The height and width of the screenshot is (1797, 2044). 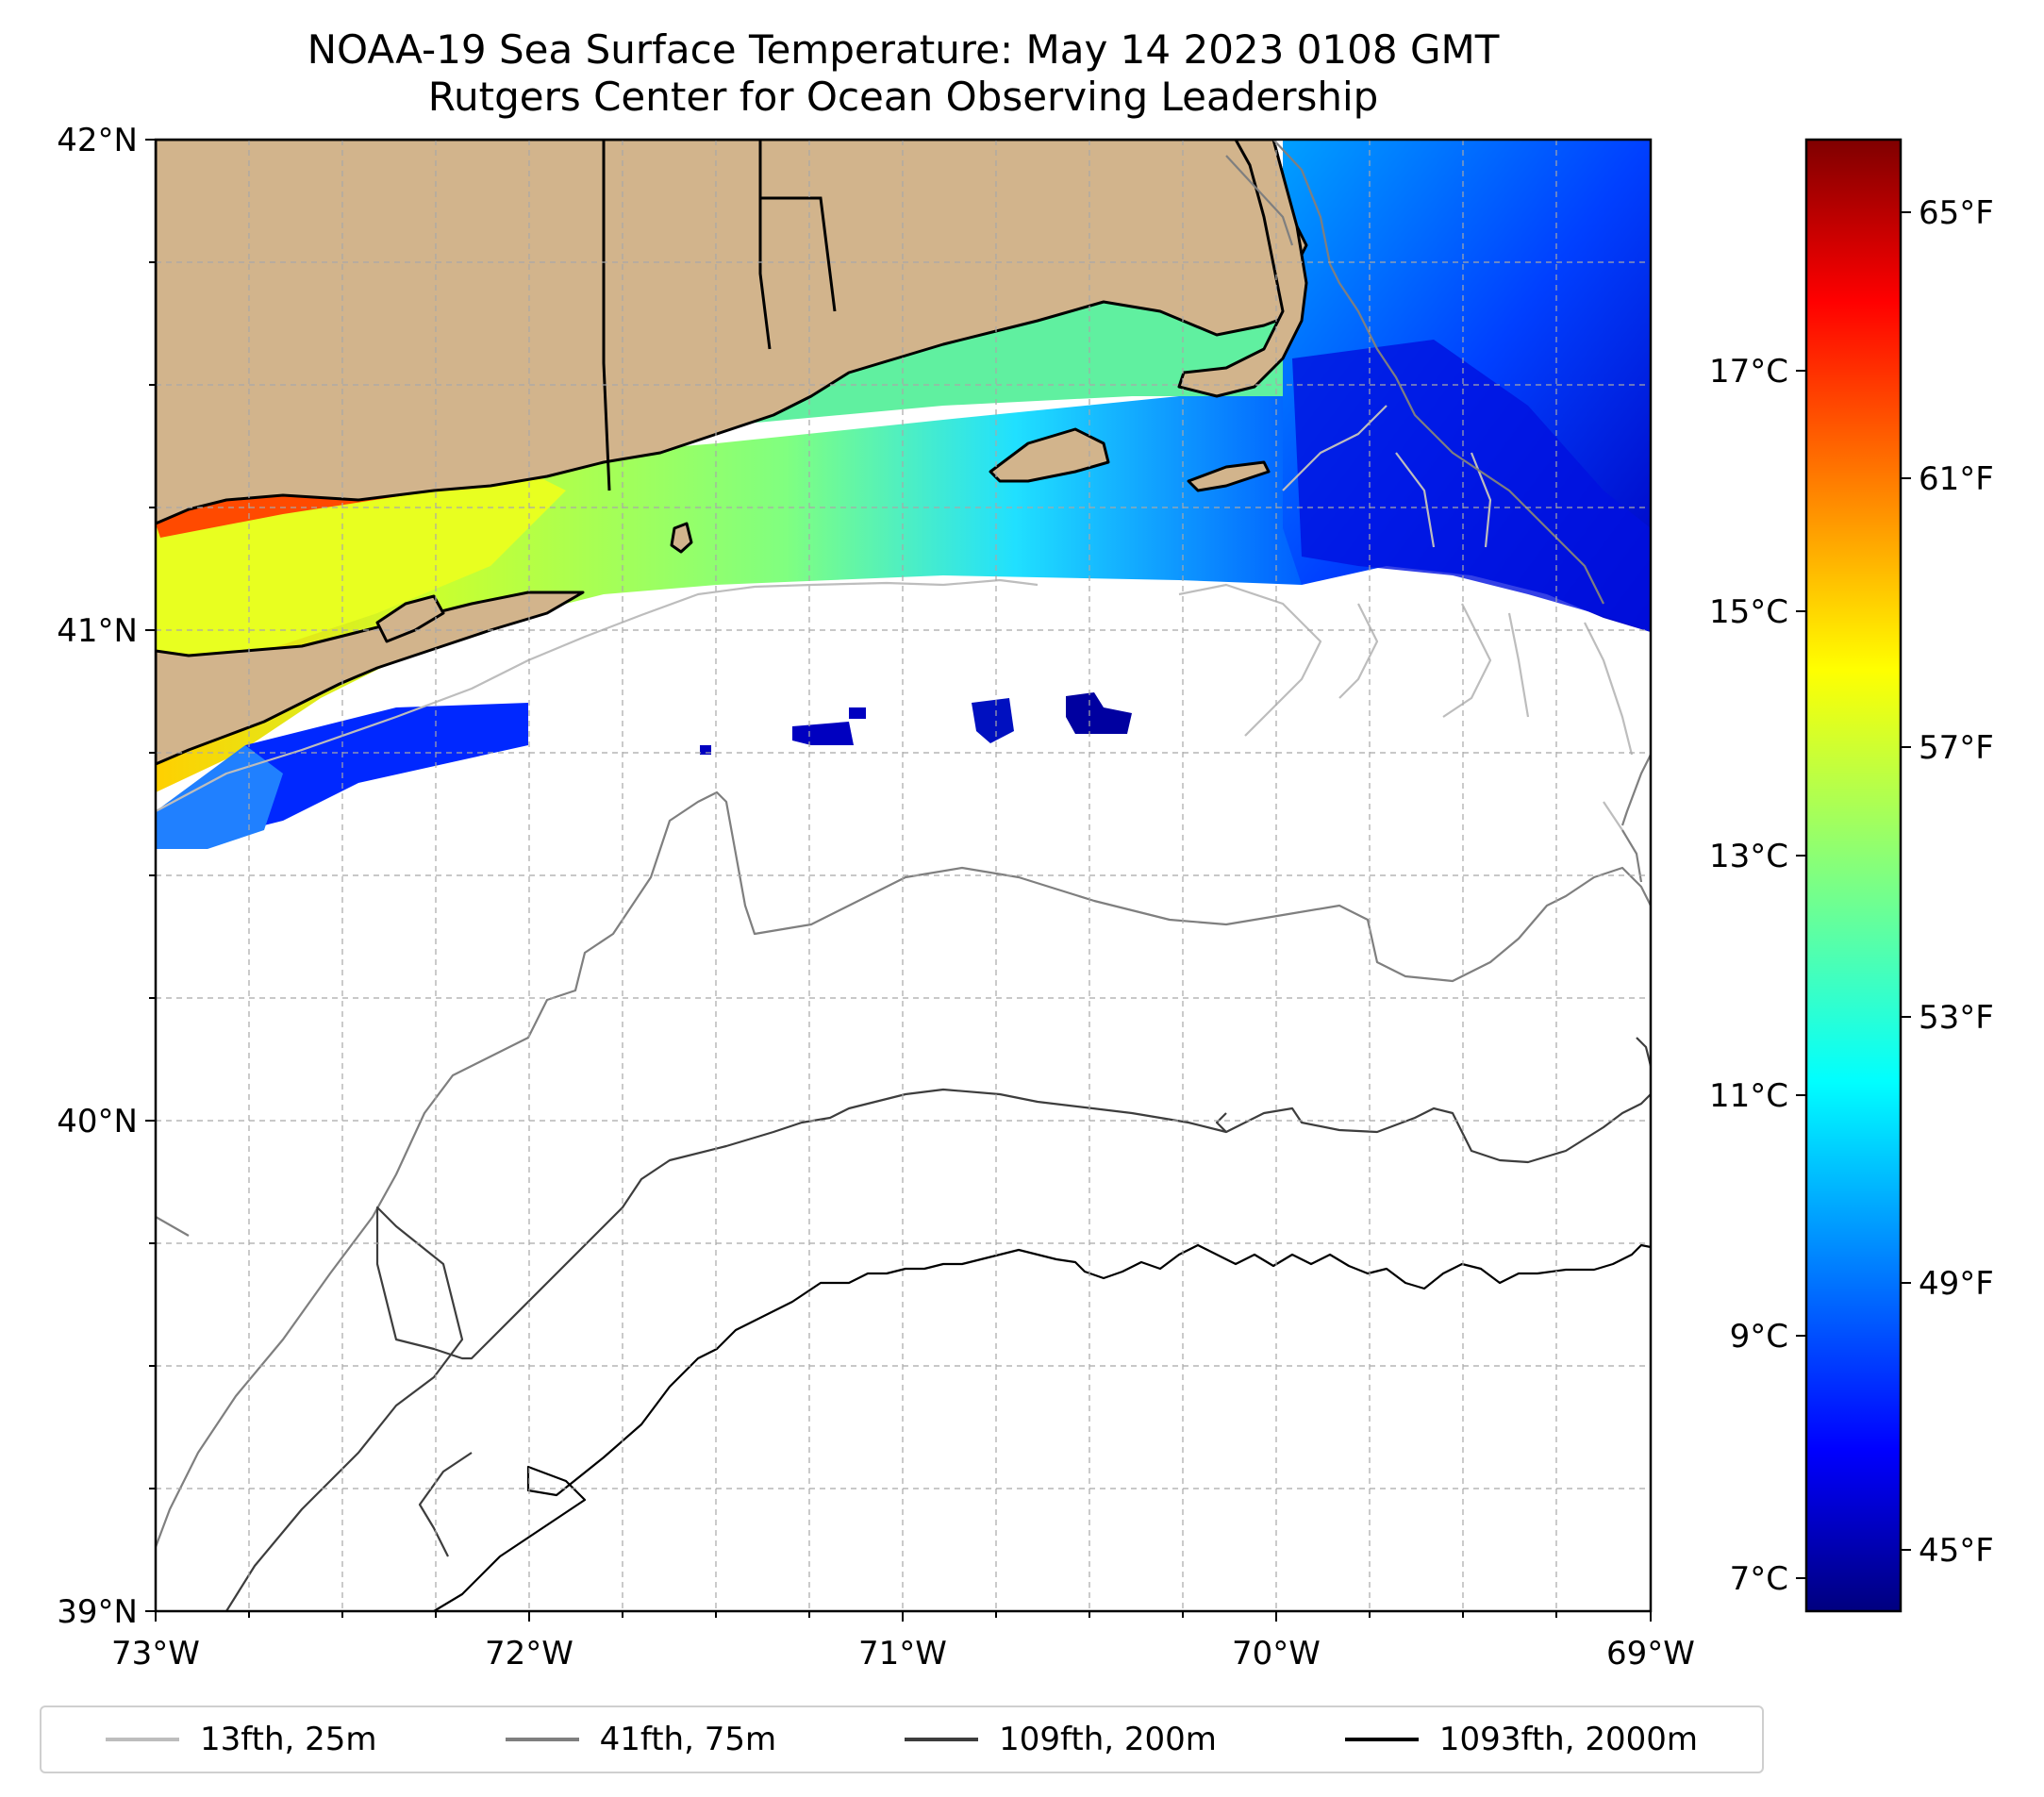 I want to click on colorbar-gradient, so click(x=1854, y=875).